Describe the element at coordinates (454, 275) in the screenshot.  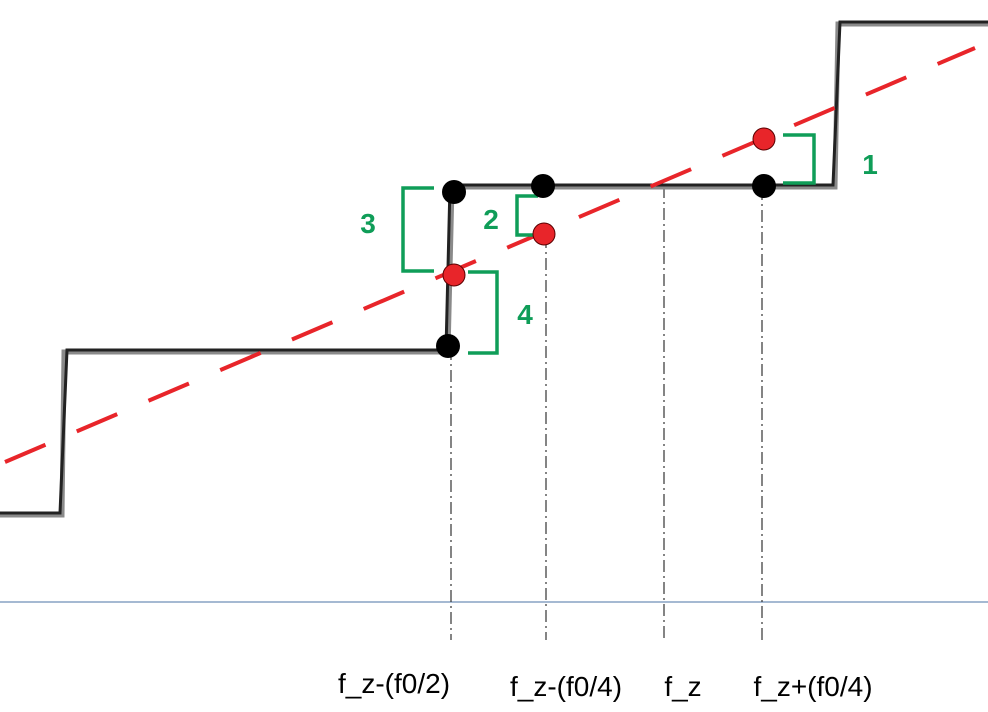
I see `red-point-f-minus-half` at that location.